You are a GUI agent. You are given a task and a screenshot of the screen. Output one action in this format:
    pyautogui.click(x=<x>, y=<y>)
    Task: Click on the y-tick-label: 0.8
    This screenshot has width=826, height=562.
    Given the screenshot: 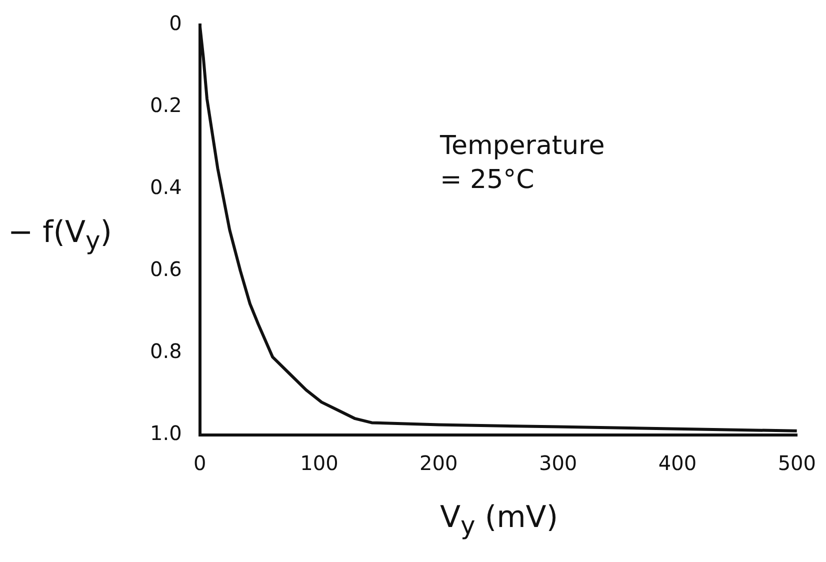 What is the action you would take?
    pyautogui.click(x=166, y=351)
    